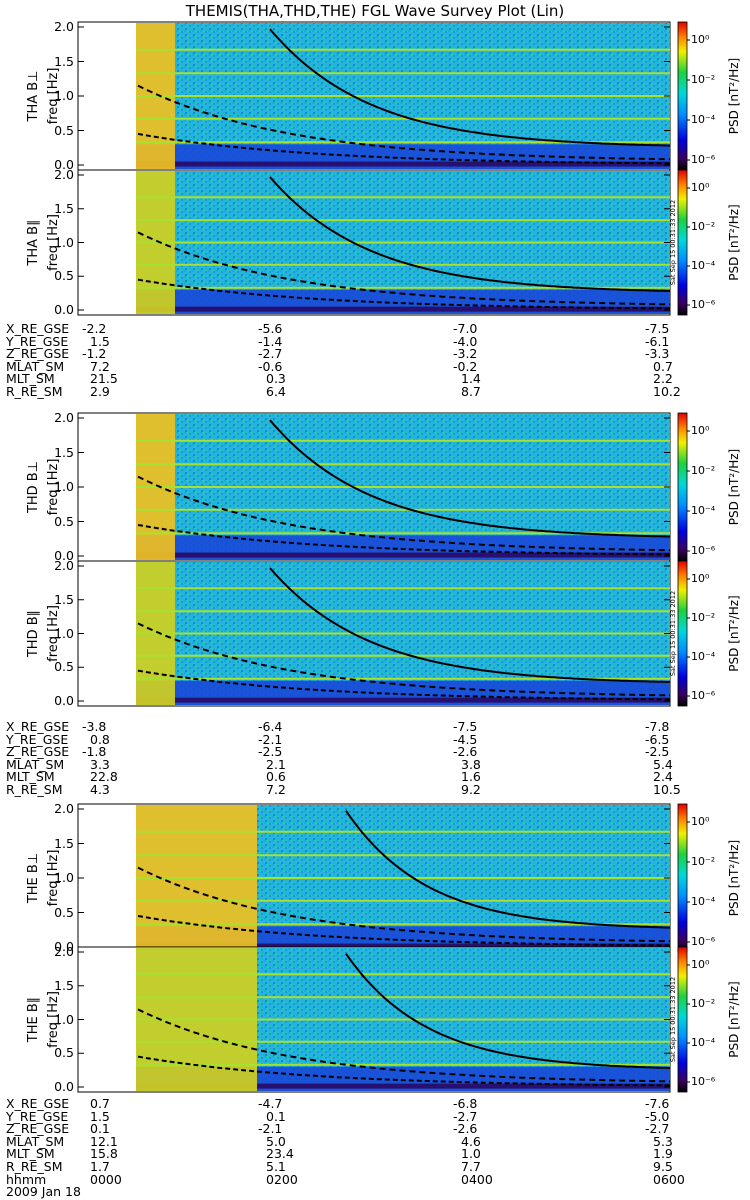 The image size is (750, 1200). Describe the element at coordinates (465, 328) in the screenshot. I see `ephem-value: -7.0` at that location.